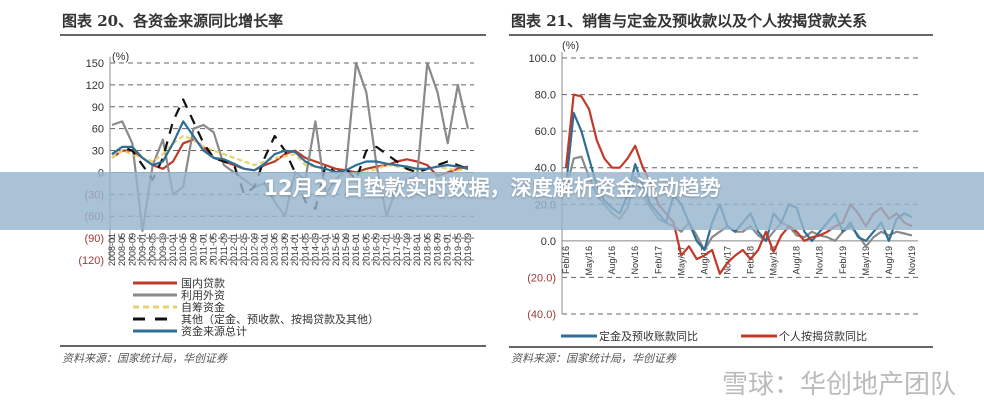 This screenshot has width=984, height=400. What do you see at coordinates (774, 261) in the screenshot?
I see `x-tick-label: May/18` at bounding box center [774, 261].